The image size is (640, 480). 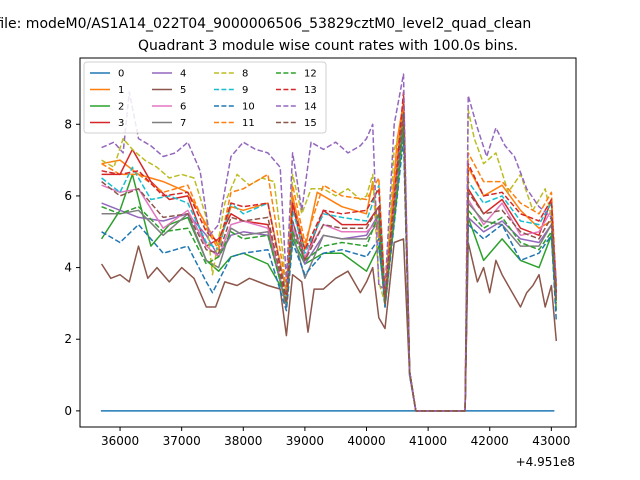 I want to click on y-tick-label: 6, so click(x=68, y=196).